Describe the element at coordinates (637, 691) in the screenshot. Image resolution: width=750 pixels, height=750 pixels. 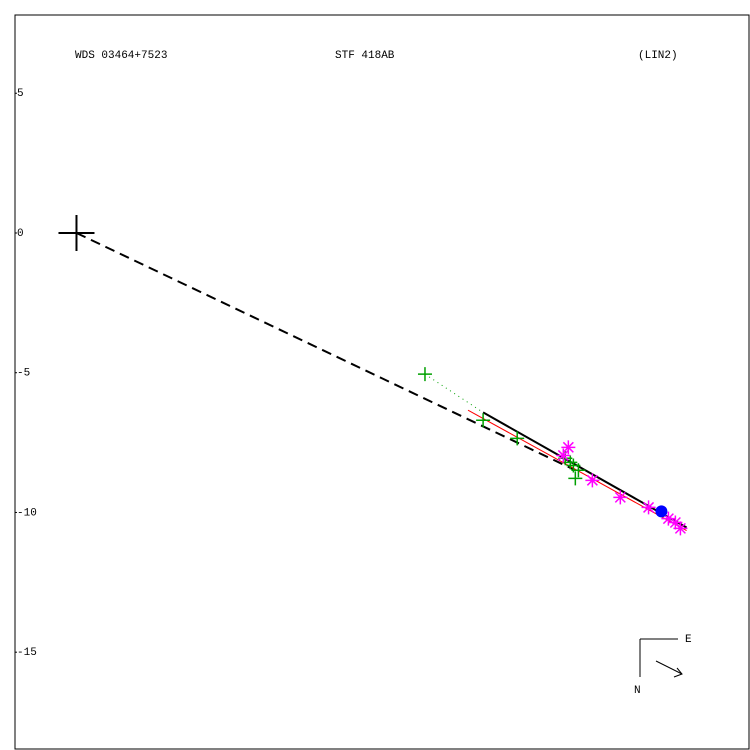
I see `compass-north: N` at that location.